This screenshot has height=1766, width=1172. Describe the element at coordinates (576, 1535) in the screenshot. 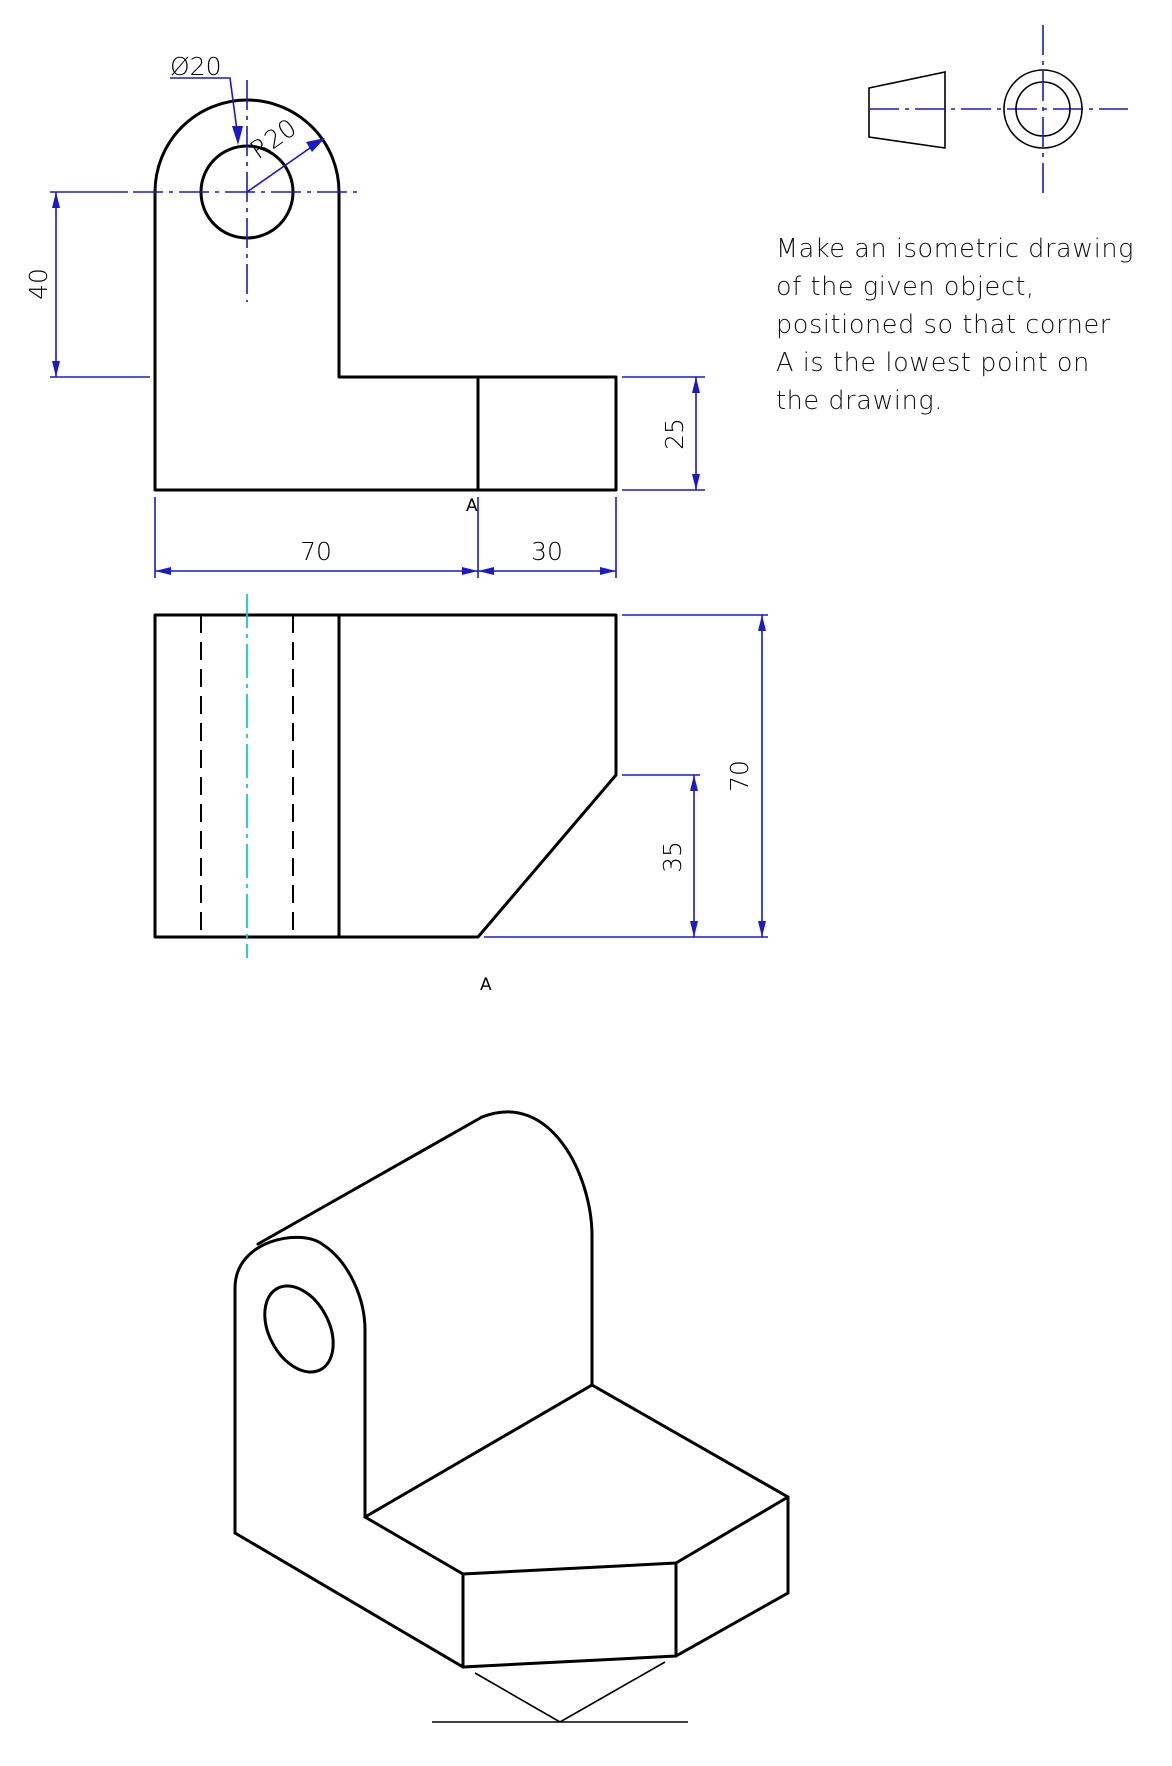

I see `iso-top-face-front` at that location.